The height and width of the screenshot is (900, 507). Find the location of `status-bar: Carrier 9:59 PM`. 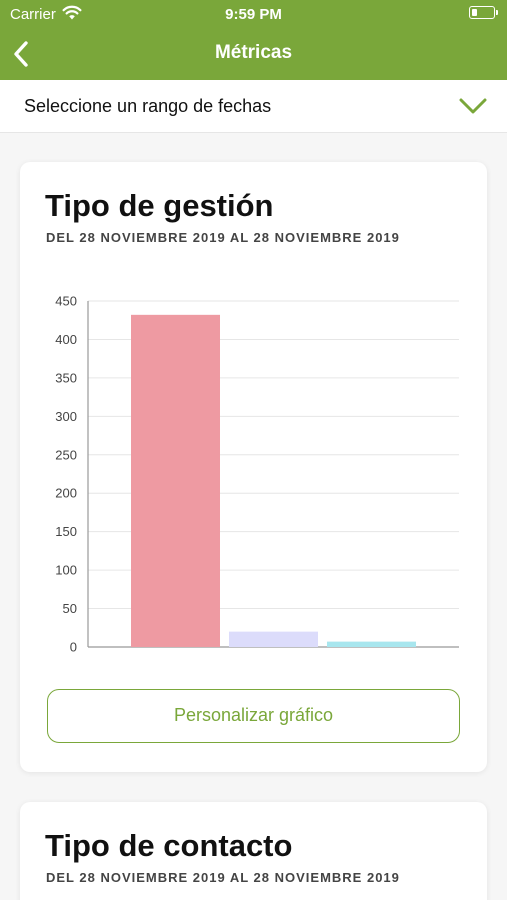

status-bar: Carrier 9:59 PM is located at coordinates (253, 14).